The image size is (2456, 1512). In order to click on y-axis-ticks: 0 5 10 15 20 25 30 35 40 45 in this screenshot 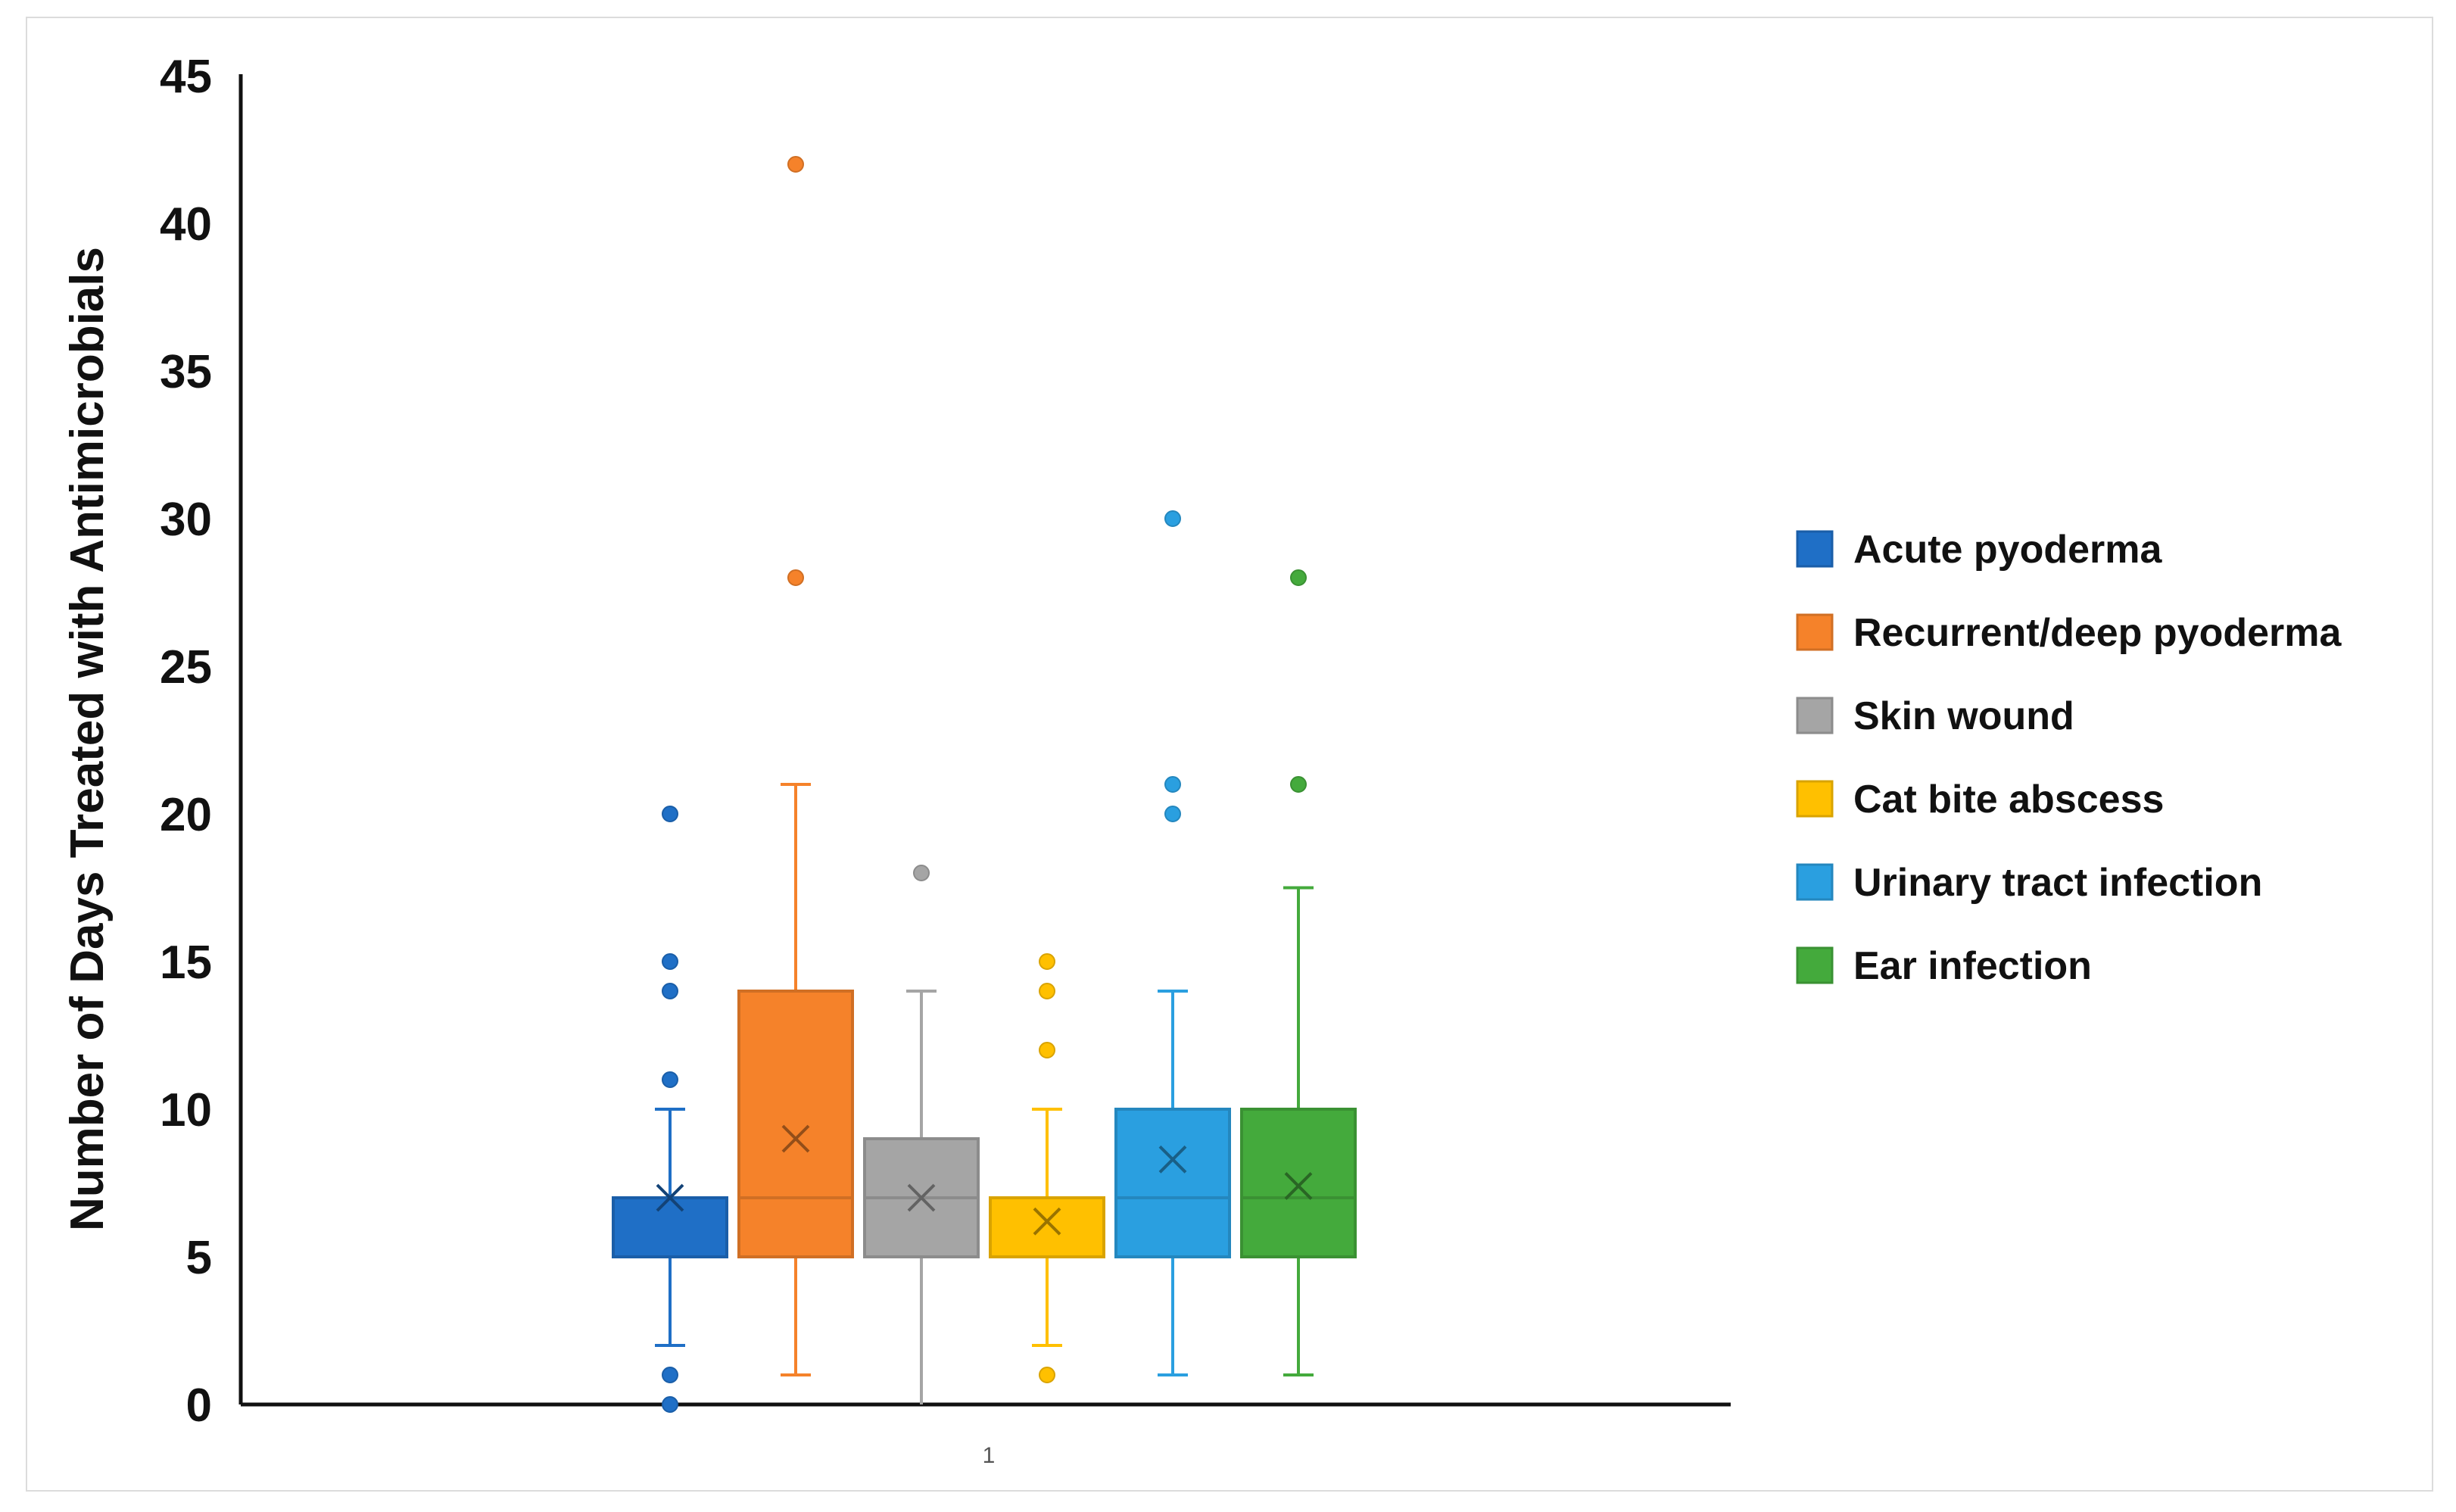, I will do `click(186, 741)`.